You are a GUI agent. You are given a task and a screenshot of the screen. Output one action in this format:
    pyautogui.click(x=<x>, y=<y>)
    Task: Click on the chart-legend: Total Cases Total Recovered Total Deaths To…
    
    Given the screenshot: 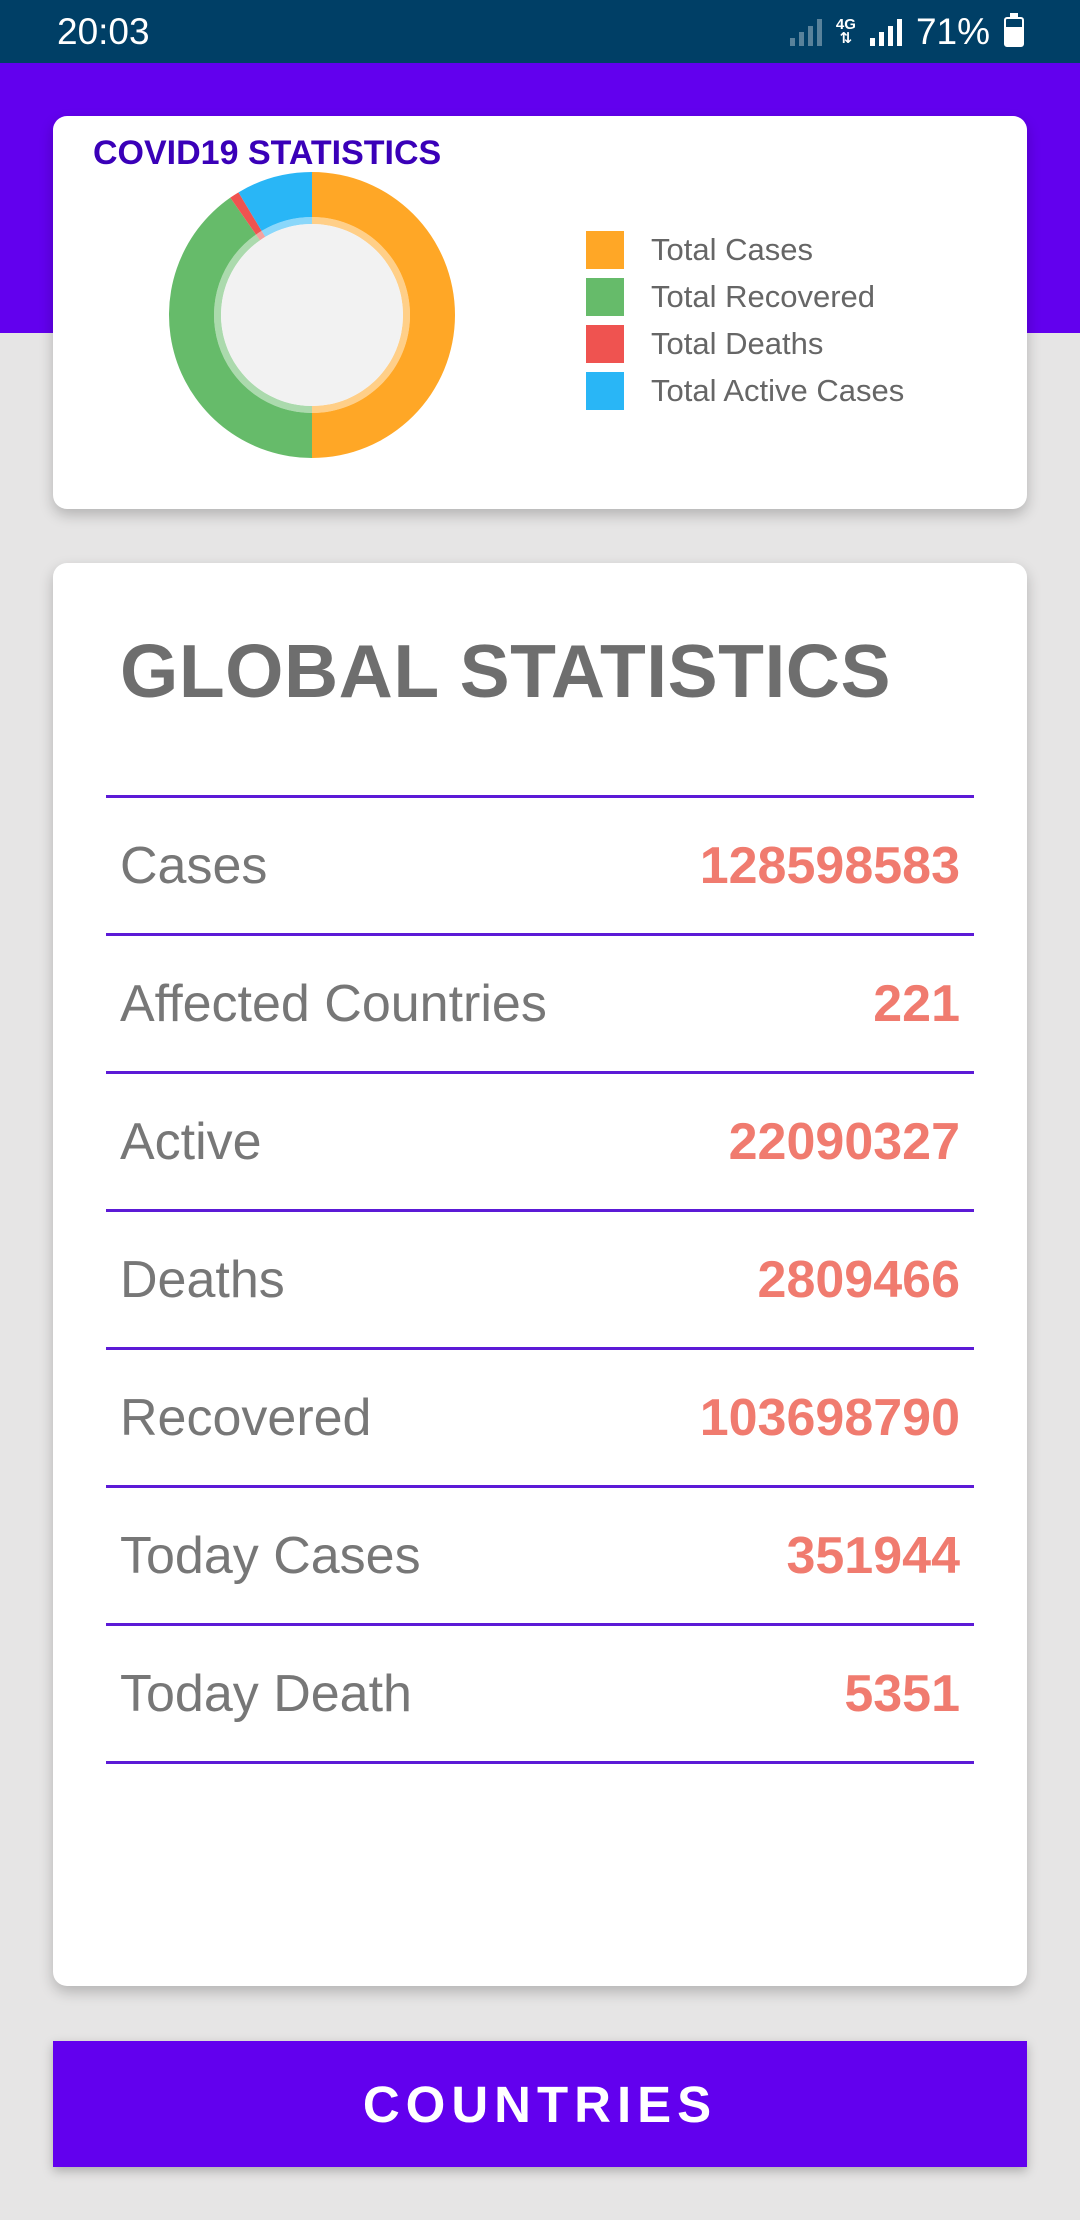 What is the action you would take?
    pyautogui.click(x=745, y=320)
    